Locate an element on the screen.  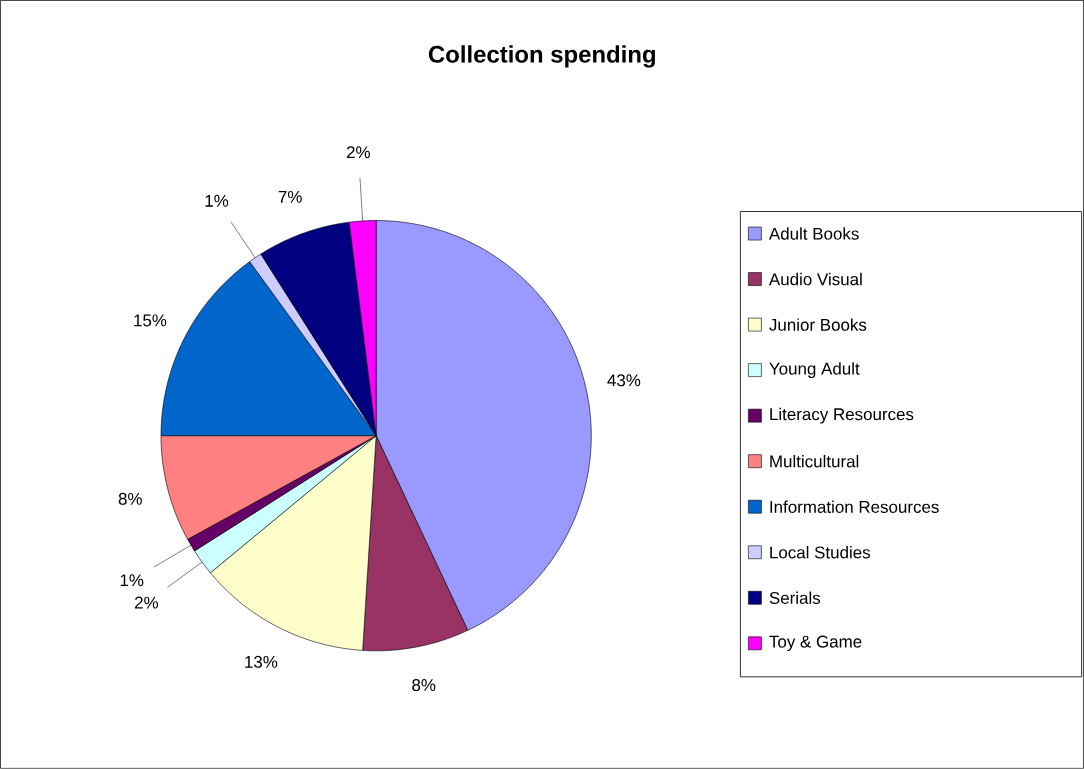
legend-label: Local Studies is located at coordinates (820, 552).